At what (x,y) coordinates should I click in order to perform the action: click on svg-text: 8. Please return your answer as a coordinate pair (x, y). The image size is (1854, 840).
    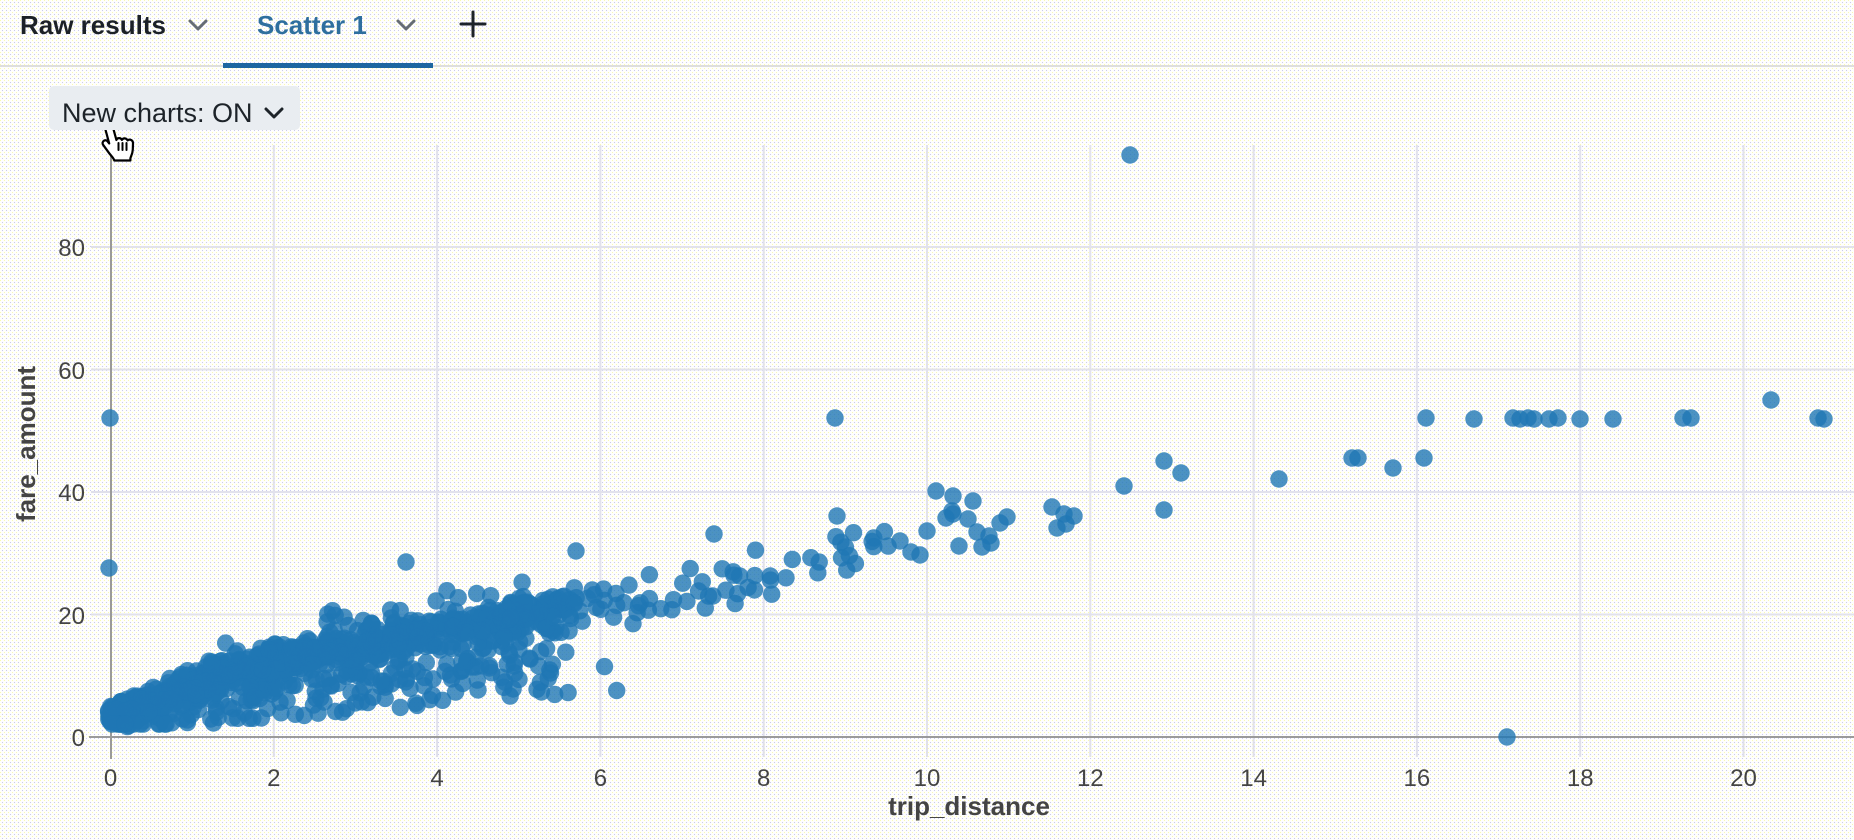
    Looking at the image, I should click on (763, 778).